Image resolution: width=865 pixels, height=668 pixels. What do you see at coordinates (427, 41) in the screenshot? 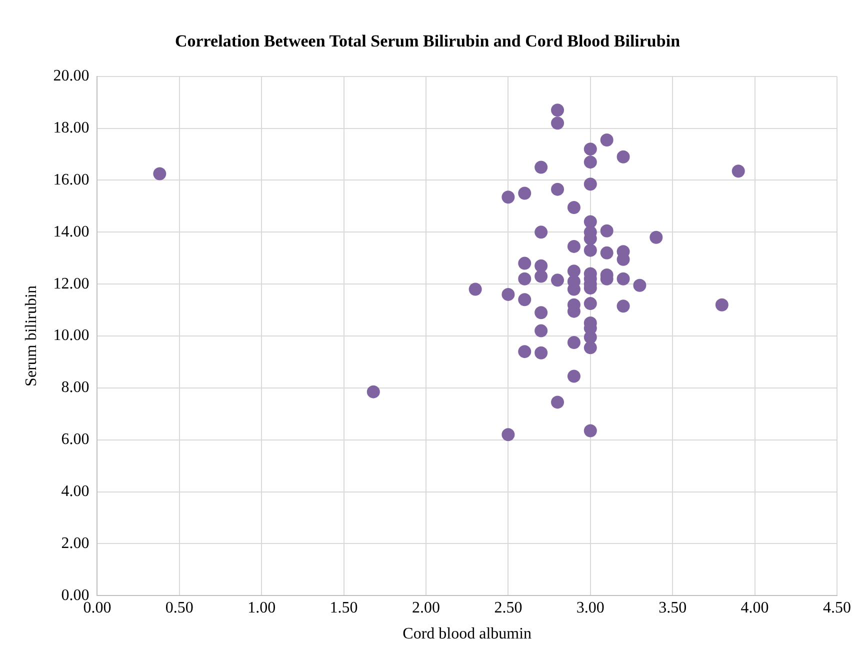
I see `chart-title: Correlation Between Total Serum Bilirubin and Cord Blood Bilirubin` at bounding box center [427, 41].